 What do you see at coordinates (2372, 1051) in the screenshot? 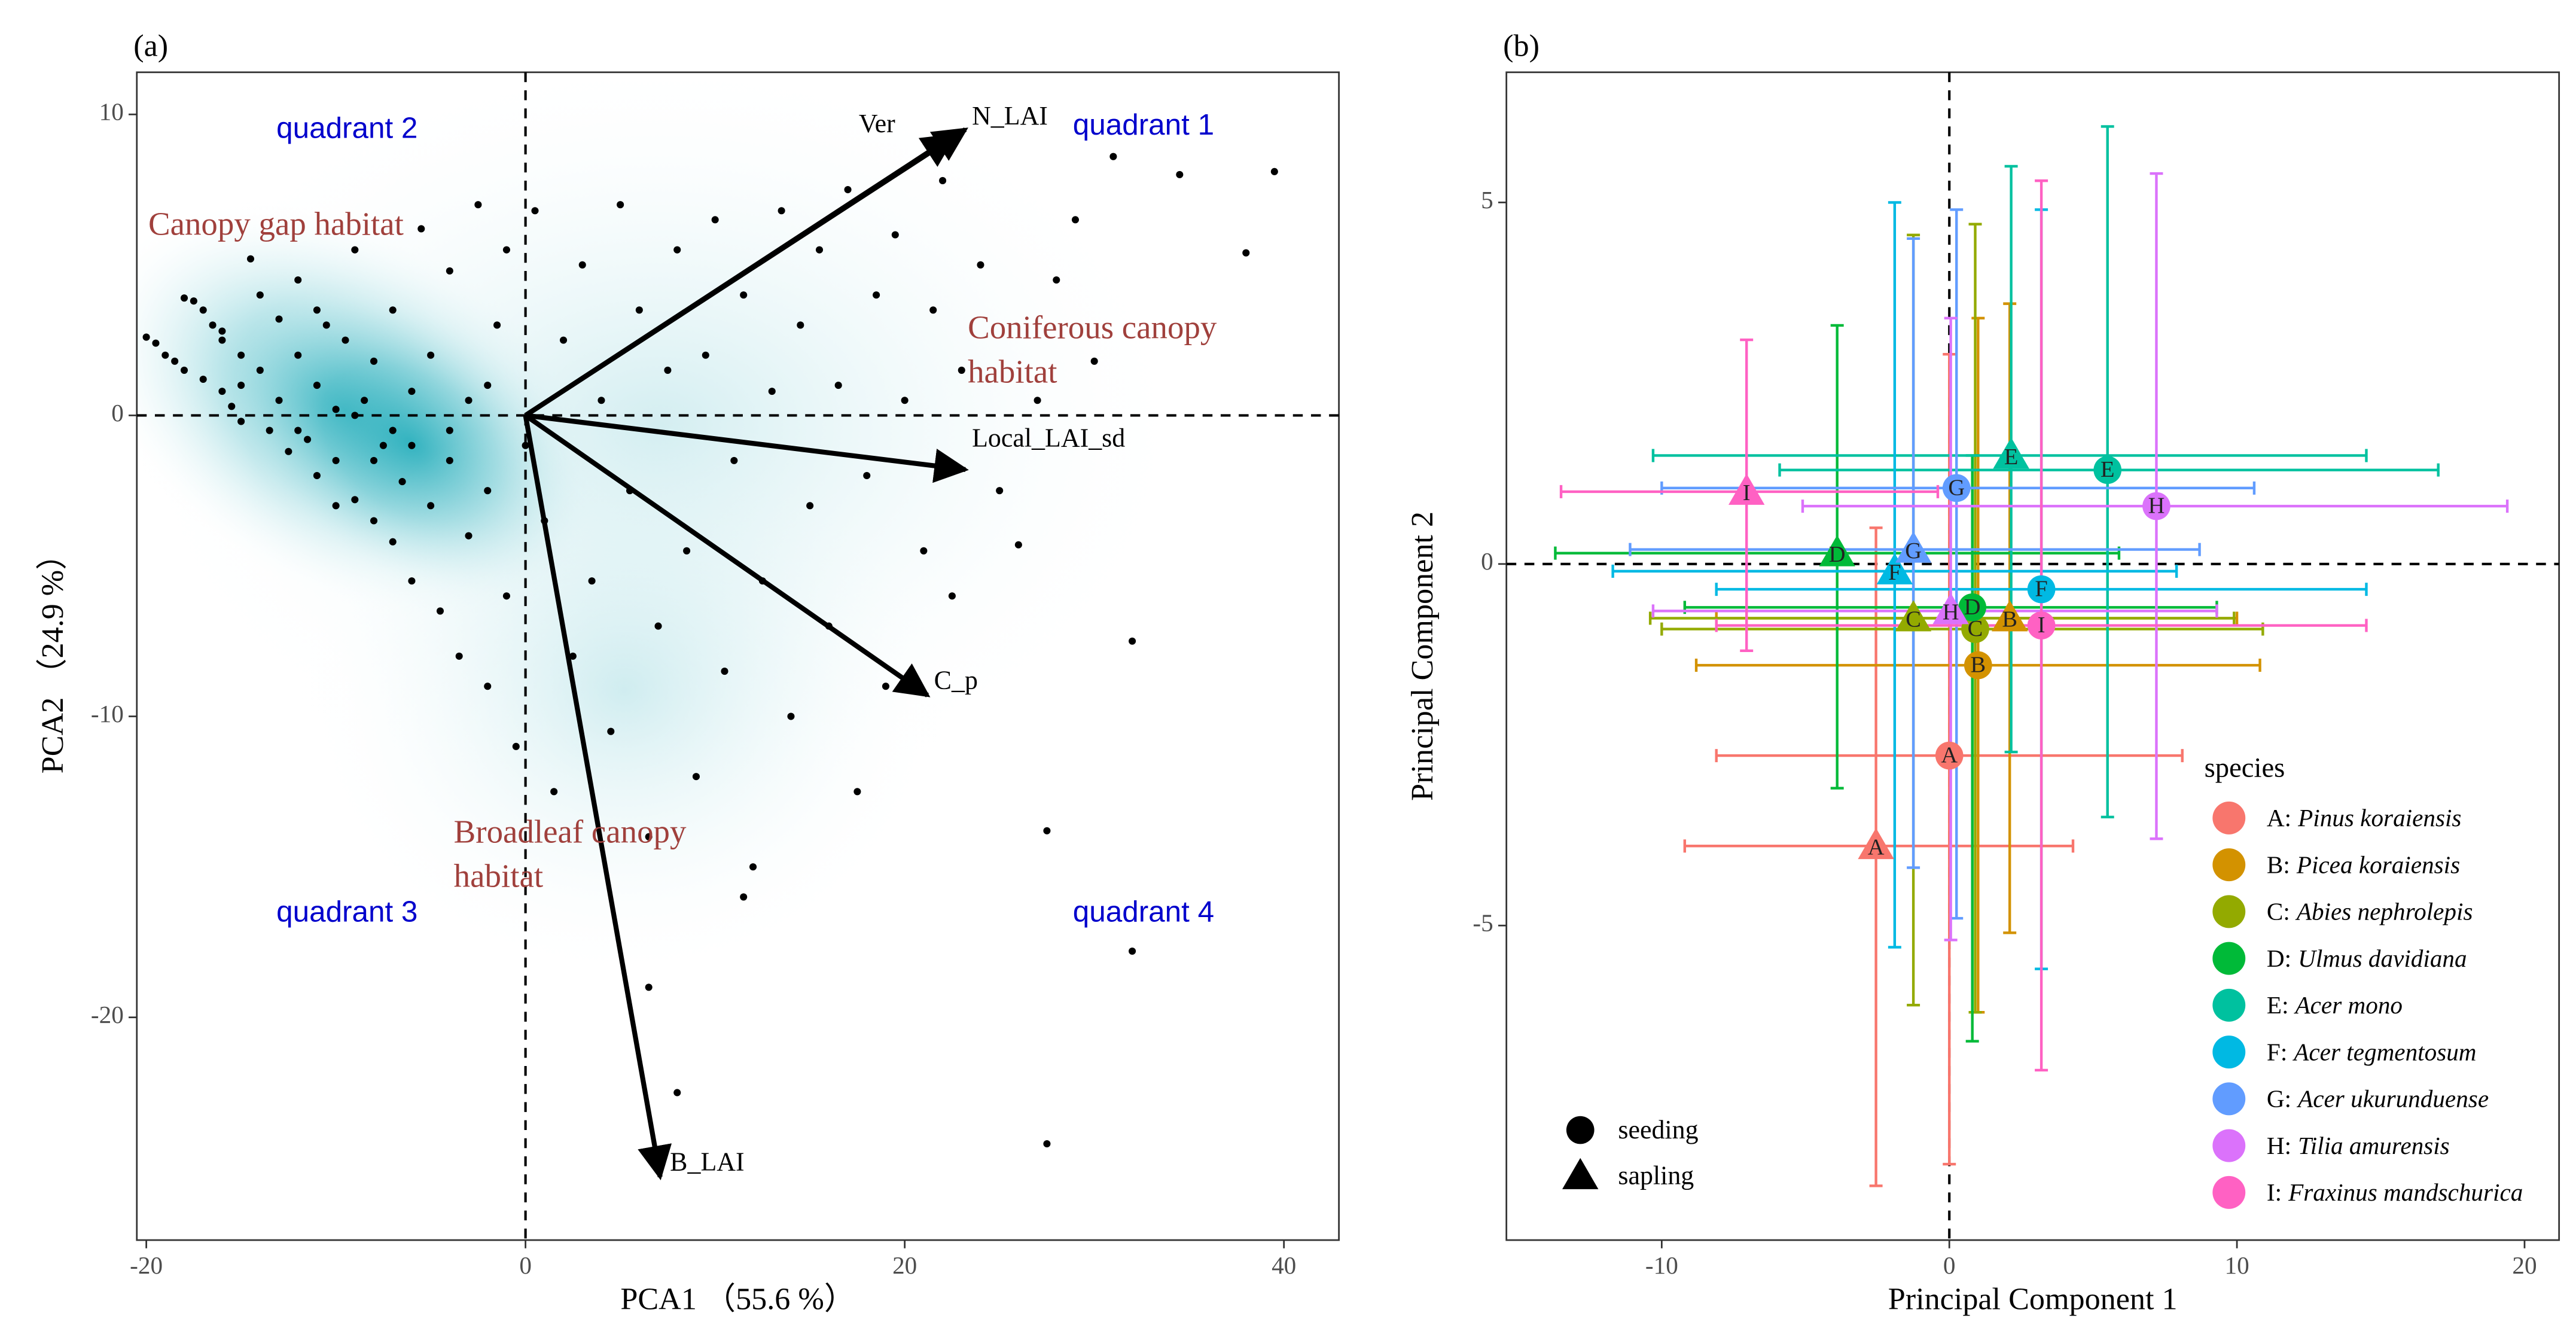
I see `legend-label: F: Acer tegmentosum` at bounding box center [2372, 1051].